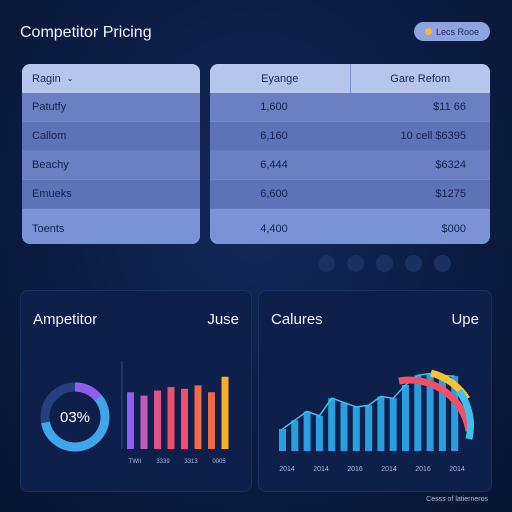 Image resolution: width=512 pixels, height=512 pixels. I want to click on card-title: Calures, so click(297, 319).